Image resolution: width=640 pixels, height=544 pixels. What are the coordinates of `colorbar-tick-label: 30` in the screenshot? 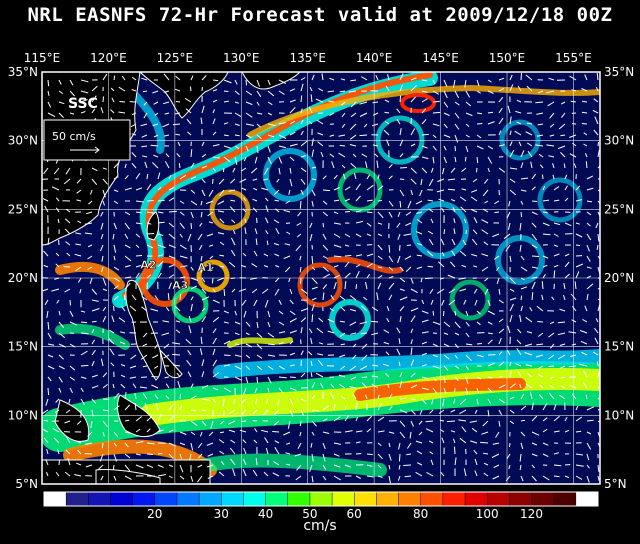 It's located at (221, 514).